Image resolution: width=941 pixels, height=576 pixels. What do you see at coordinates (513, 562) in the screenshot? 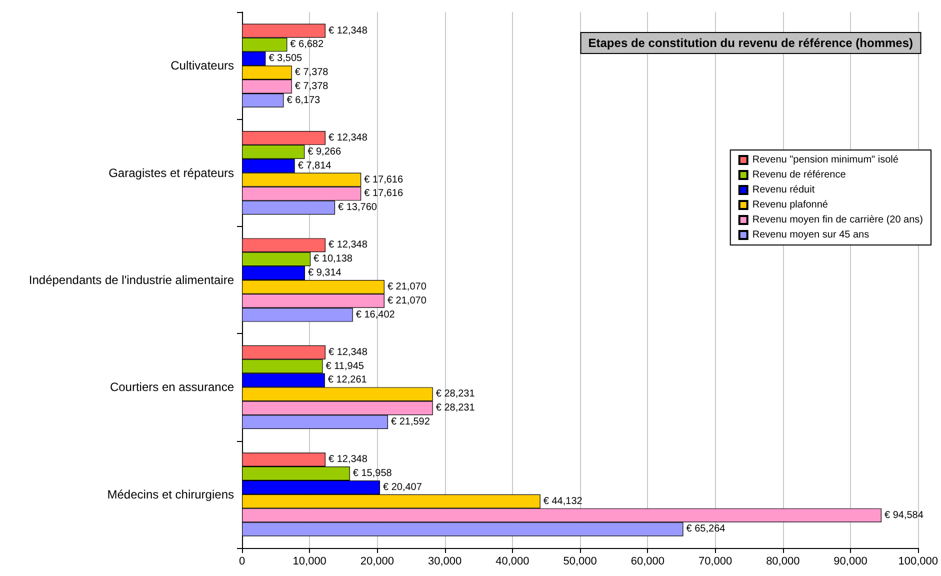
I see `x-tick-label: 40,000` at bounding box center [513, 562].